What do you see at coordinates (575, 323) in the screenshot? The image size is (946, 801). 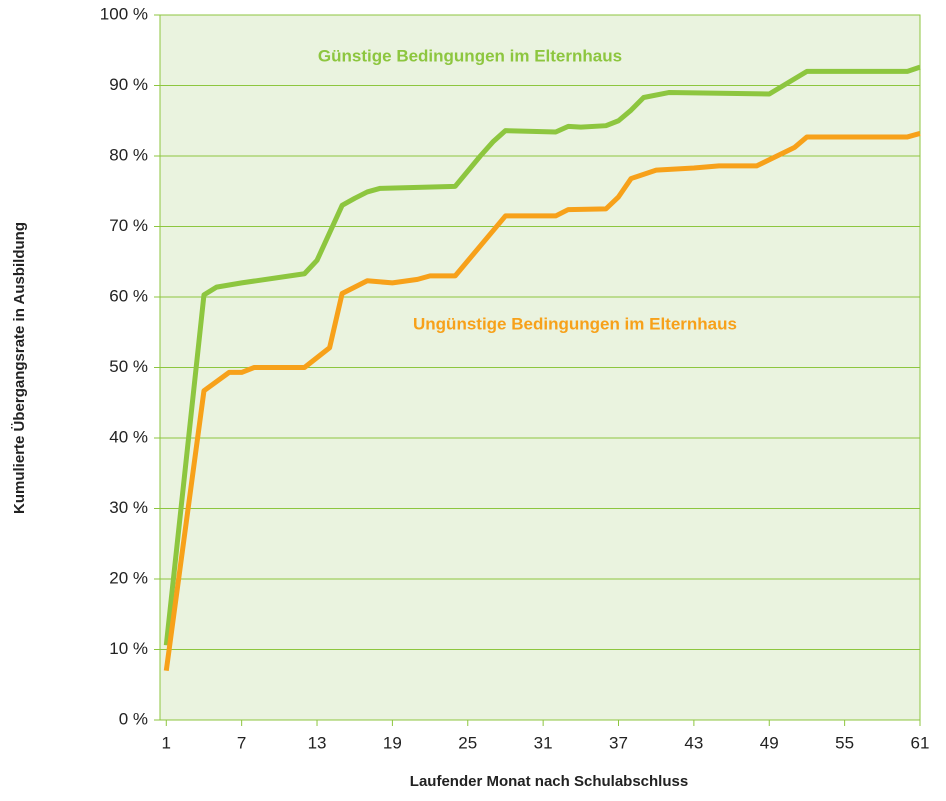 I see `series-label: Ungünstige Bedingungen im Elternhaus` at bounding box center [575, 323].